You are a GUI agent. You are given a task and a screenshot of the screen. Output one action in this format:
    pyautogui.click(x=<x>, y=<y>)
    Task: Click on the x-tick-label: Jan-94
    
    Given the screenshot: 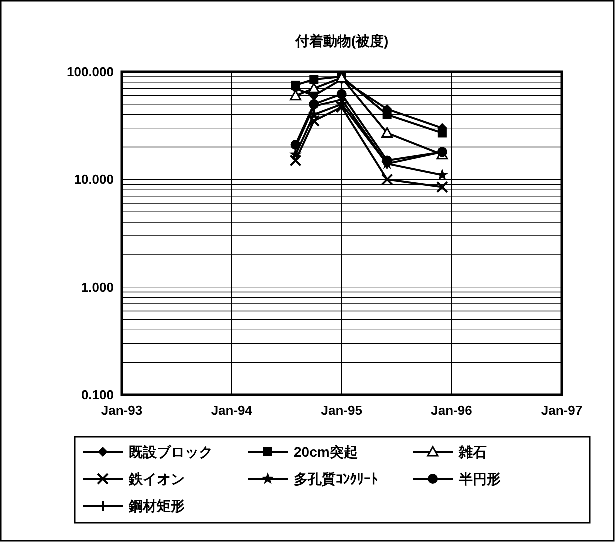 What is the action you would take?
    pyautogui.click(x=232, y=410)
    